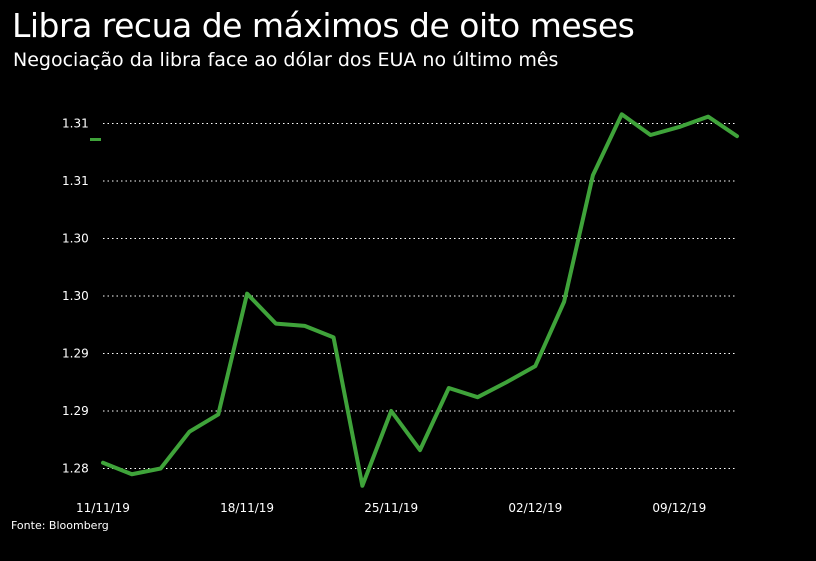 The height and width of the screenshot is (561, 816). What do you see at coordinates (75, 469) in the screenshot?
I see `y-tick-label: 1.28` at bounding box center [75, 469].